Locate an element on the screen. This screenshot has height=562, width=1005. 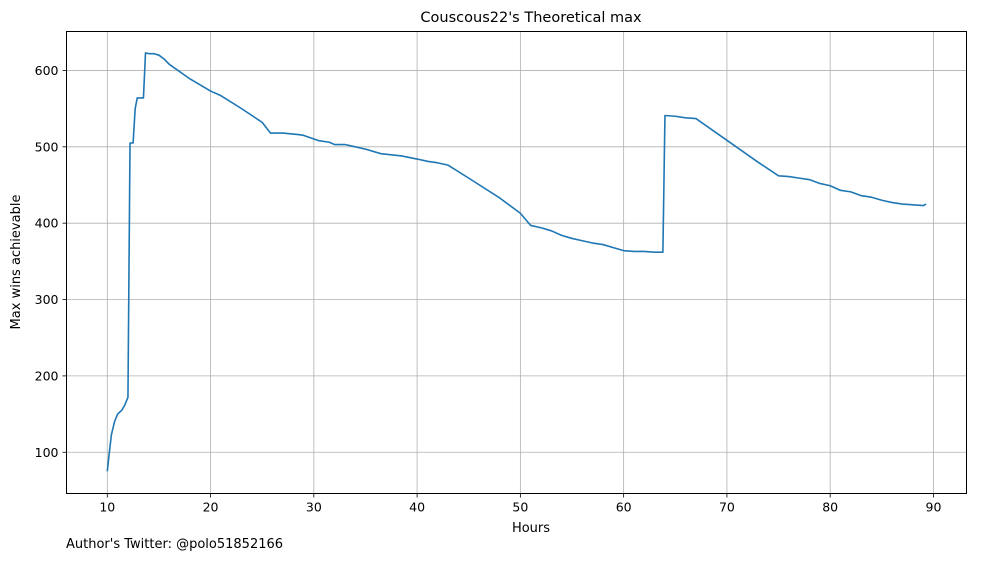
y-tick-label: 400 is located at coordinates (47, 223).